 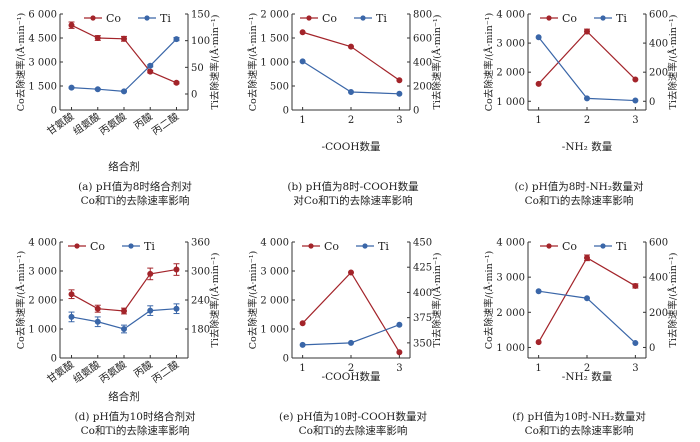 I want to click on data-point-ti-f, so click(x=587, y=298).